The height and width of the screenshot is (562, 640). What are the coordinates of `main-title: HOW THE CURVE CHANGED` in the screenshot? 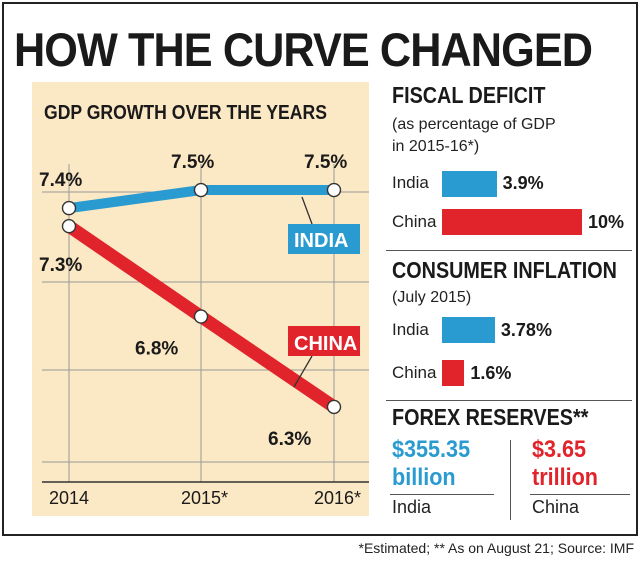 It's located at (303, 49).